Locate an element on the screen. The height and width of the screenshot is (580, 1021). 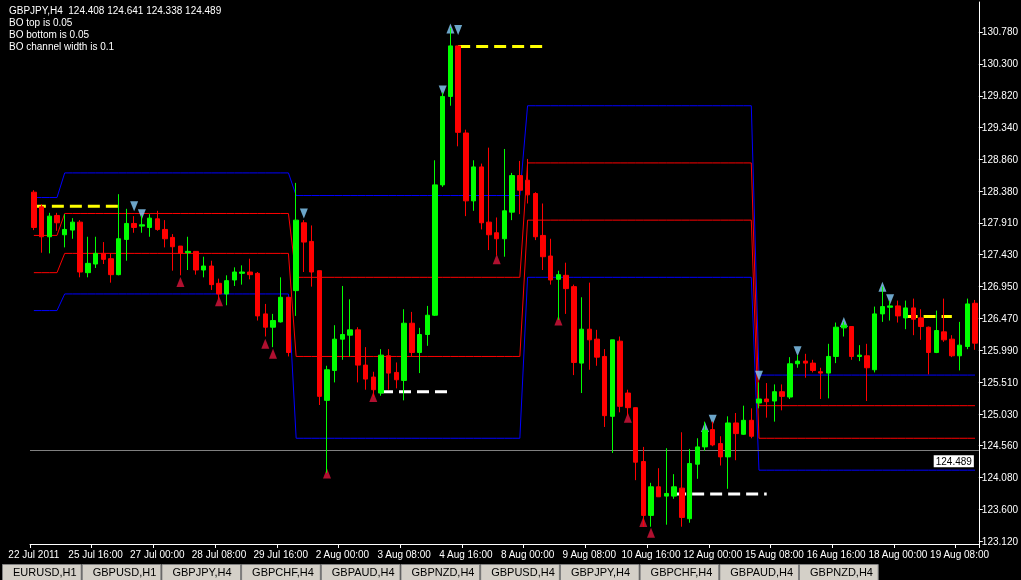
y-tick-label: 130.780 is located at coordinates (1000, 32).